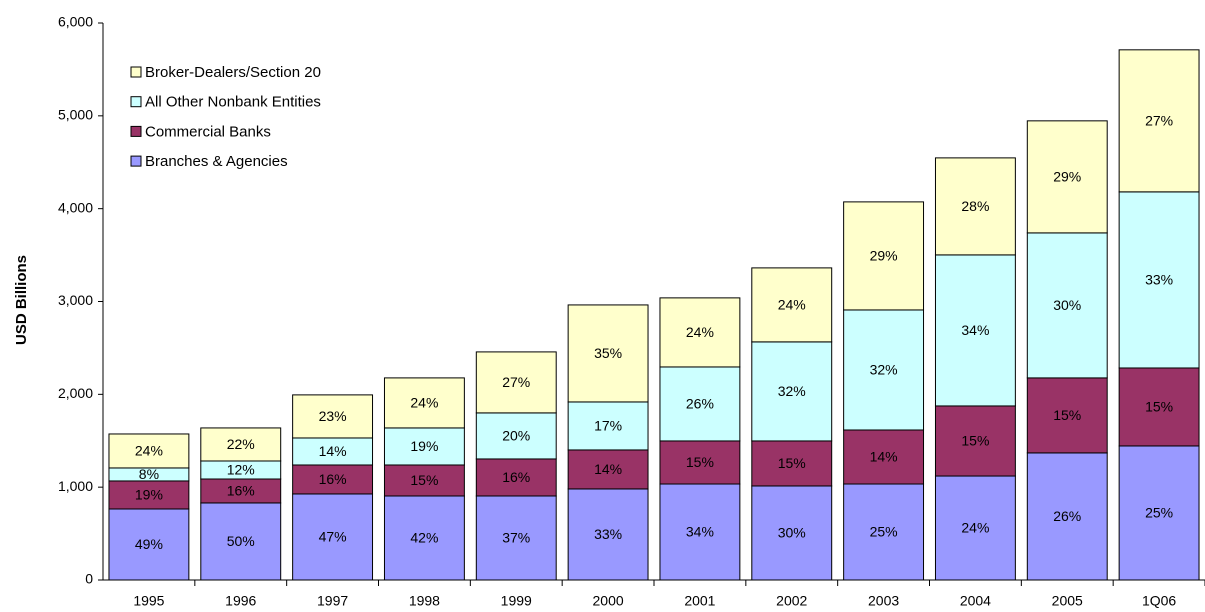 The height and width of the screenshot is (612, 1205). Describe the element at coordinates (233, 102) in the screenshot. I see `legend-label: All Other Nonbank Entities` at that location.